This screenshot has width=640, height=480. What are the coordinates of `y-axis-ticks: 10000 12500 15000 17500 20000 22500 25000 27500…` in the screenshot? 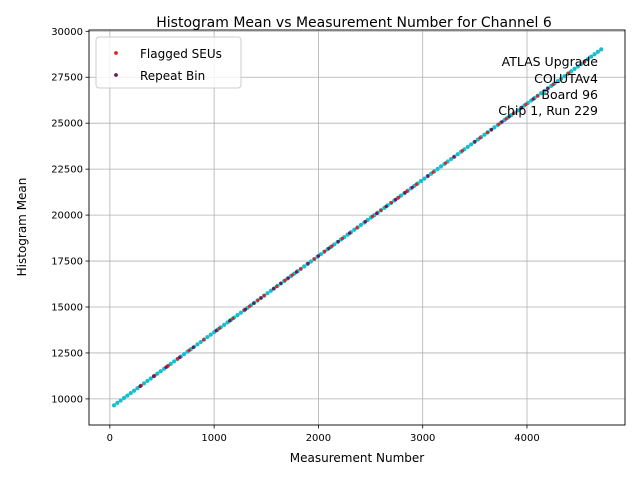 It's located at (70, 216).